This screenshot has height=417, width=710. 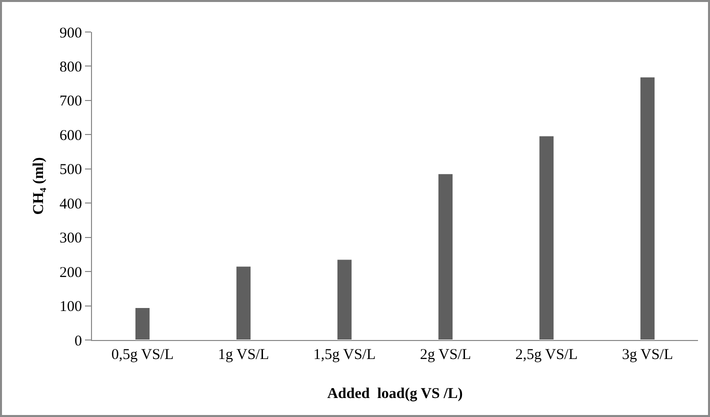 I want to click on y-tick-label: 200, so click(x=71, y=272).